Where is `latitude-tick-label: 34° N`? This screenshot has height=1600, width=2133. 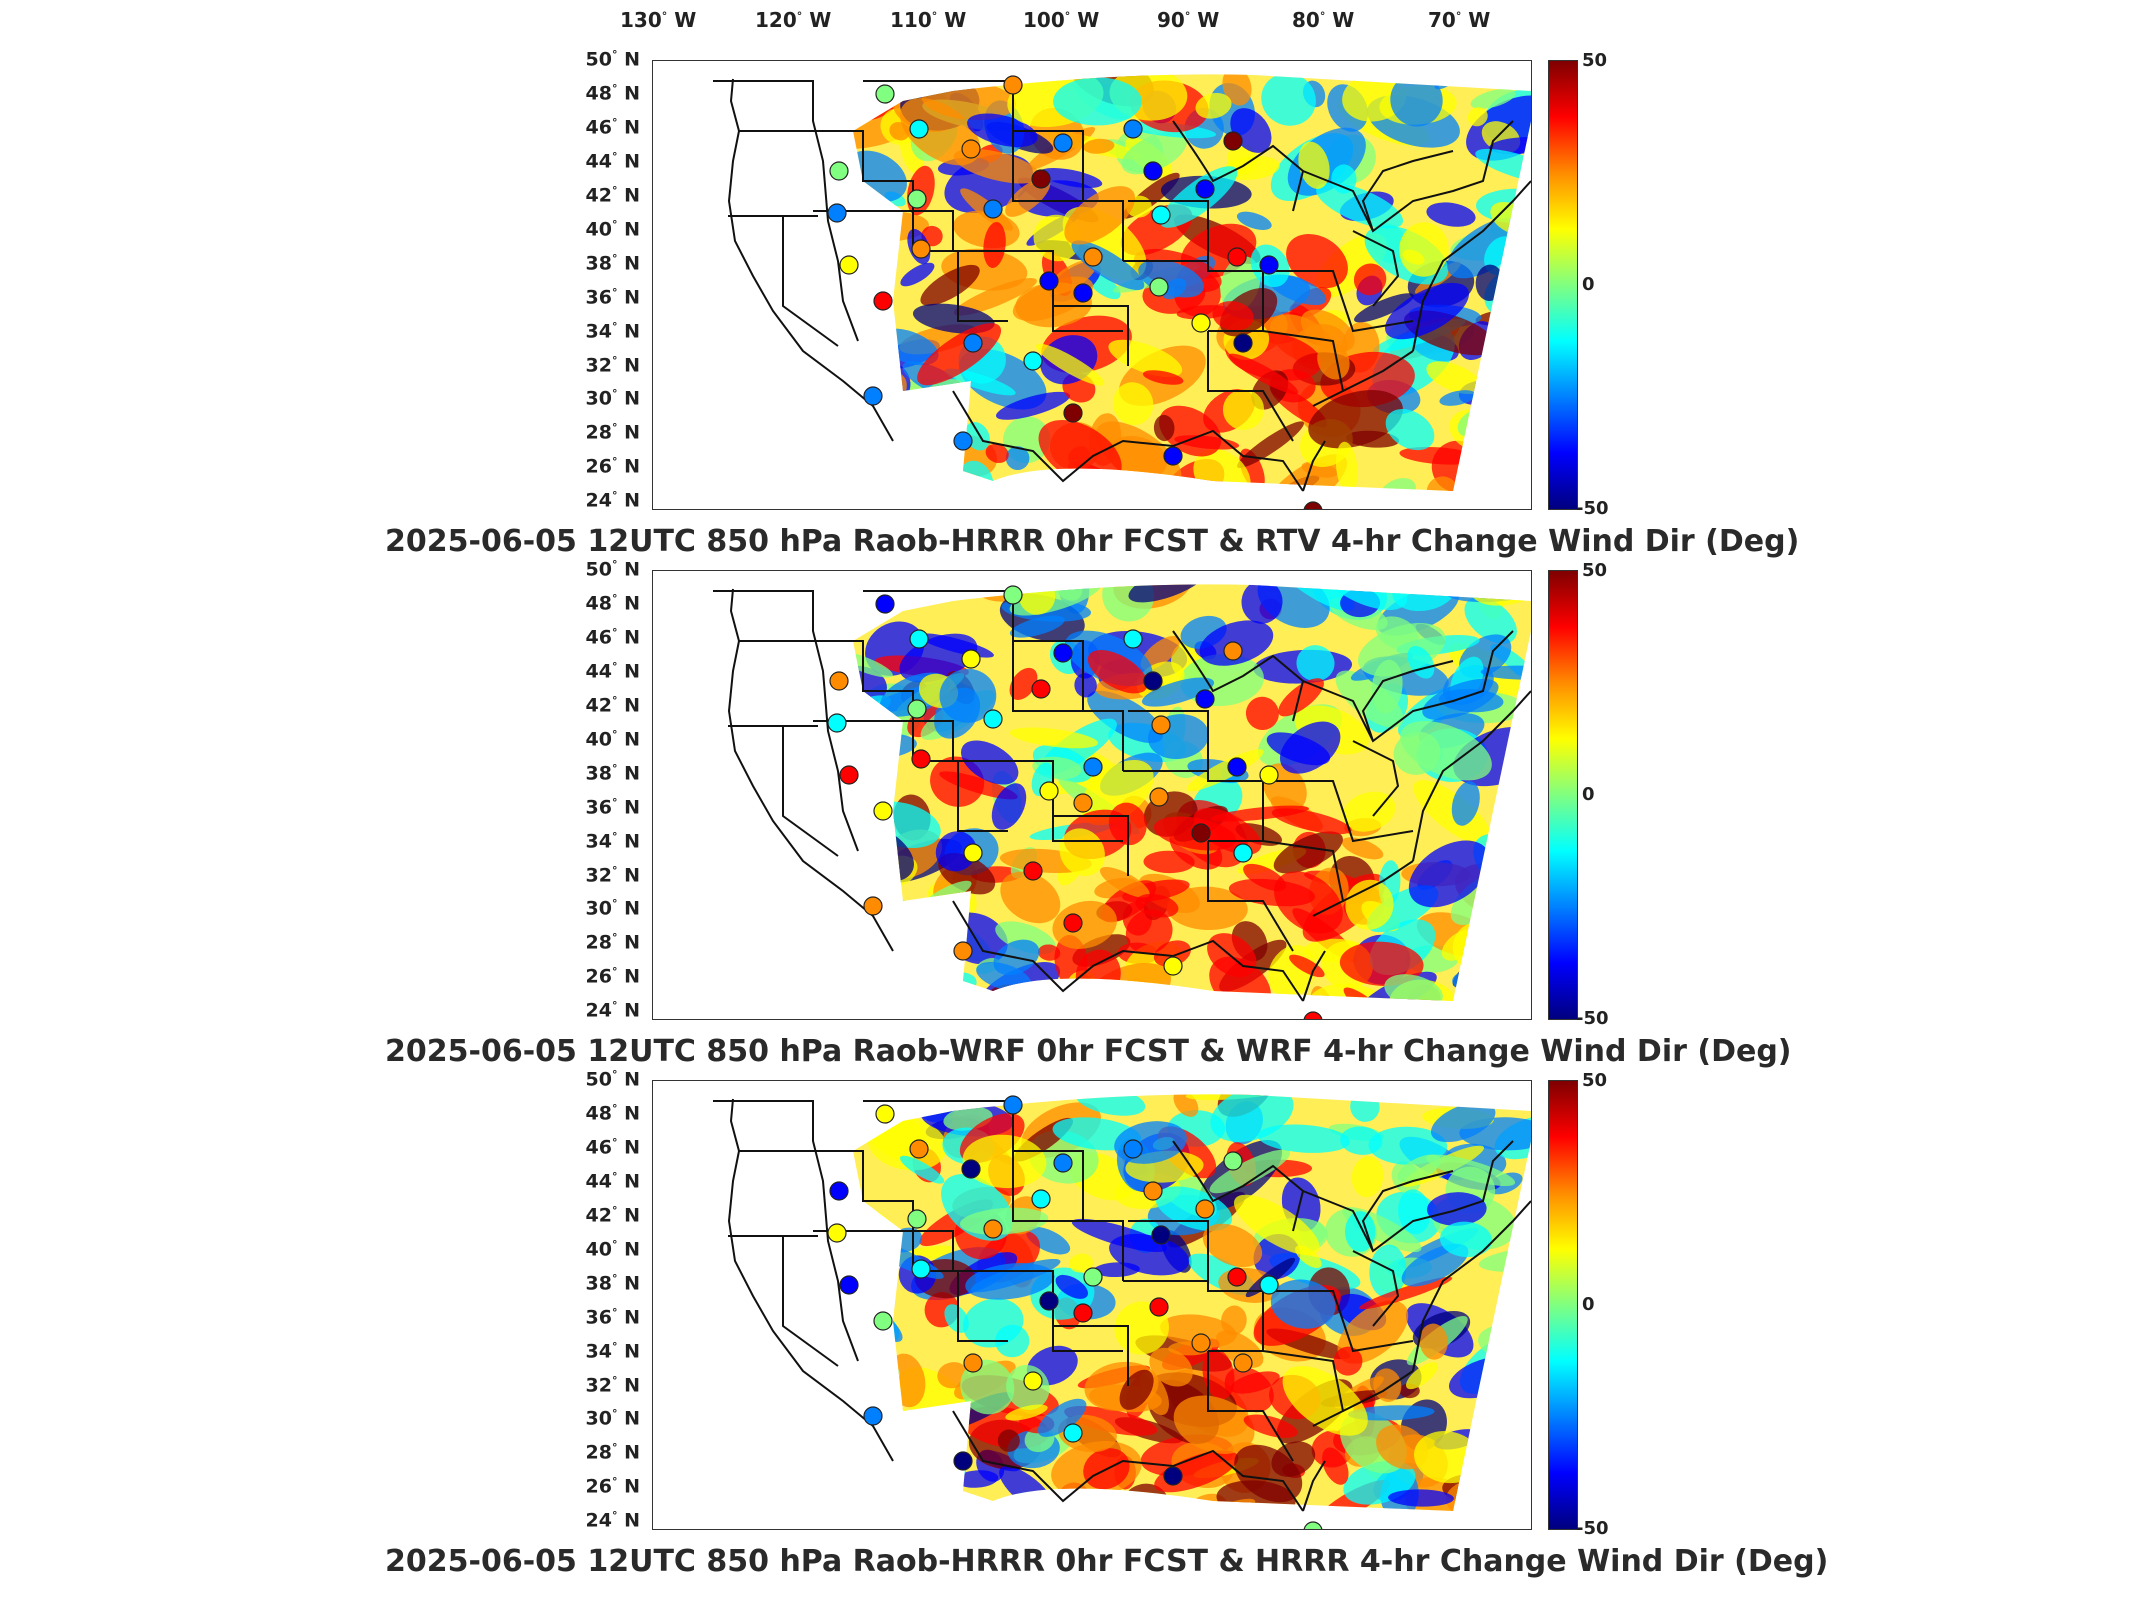 latitude-tick-label: 34° N is located at coordinates (612, 840).